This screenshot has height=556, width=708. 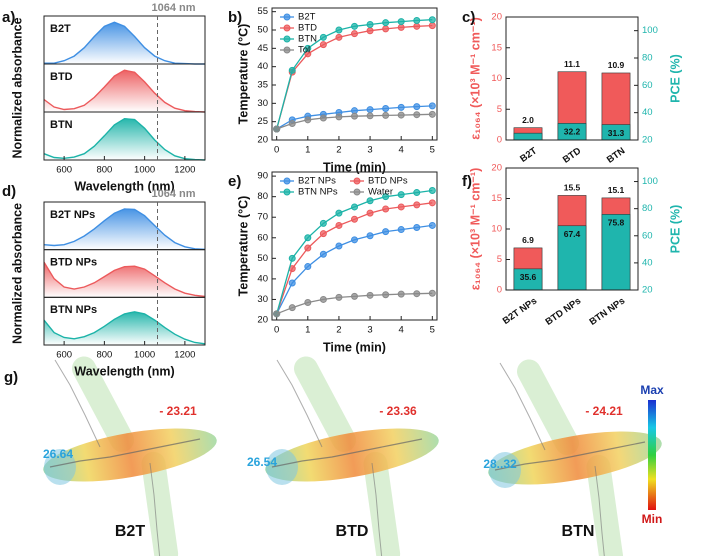 I want to click on legend-label: Tol, so click(x=304, y=50).